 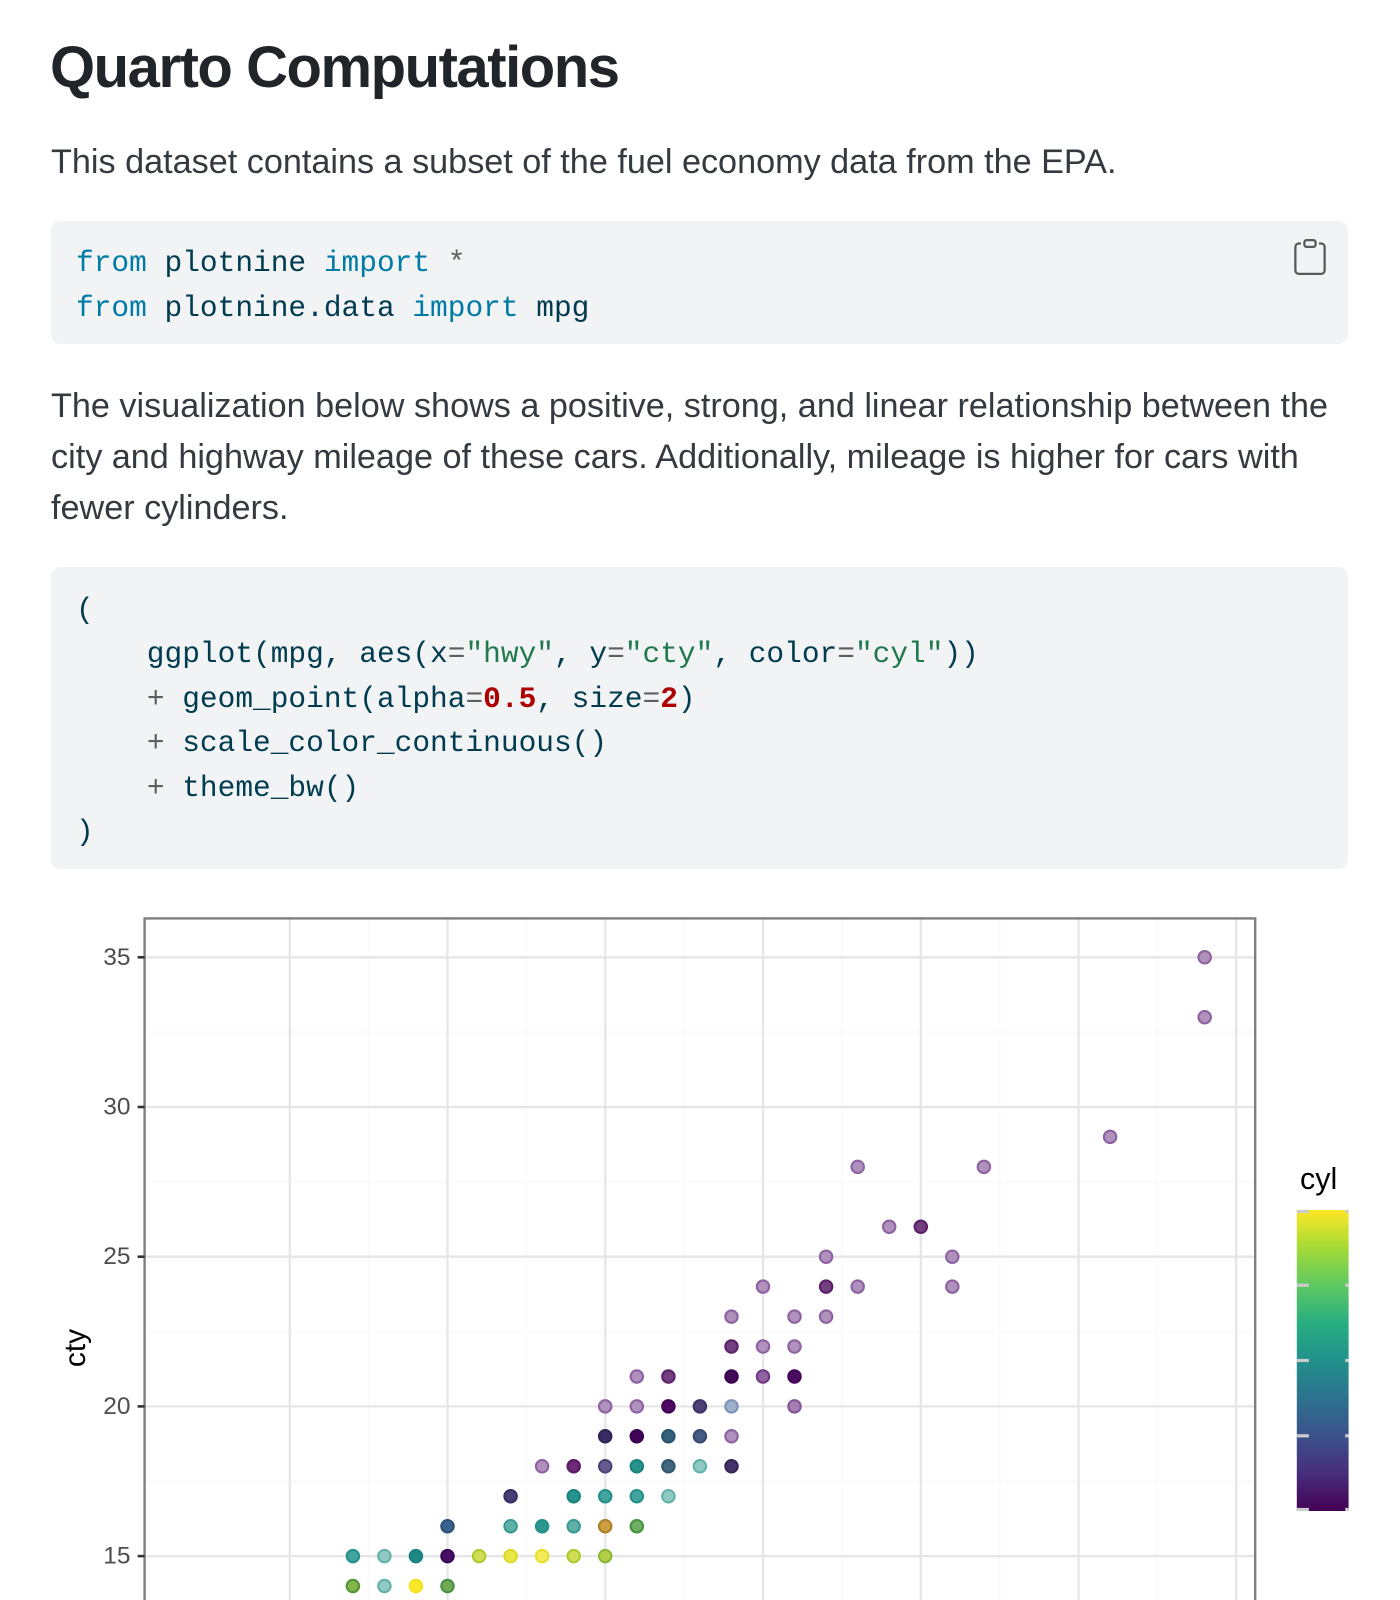 I want to click on svg-text: 30, so click(x=116, y=1107).